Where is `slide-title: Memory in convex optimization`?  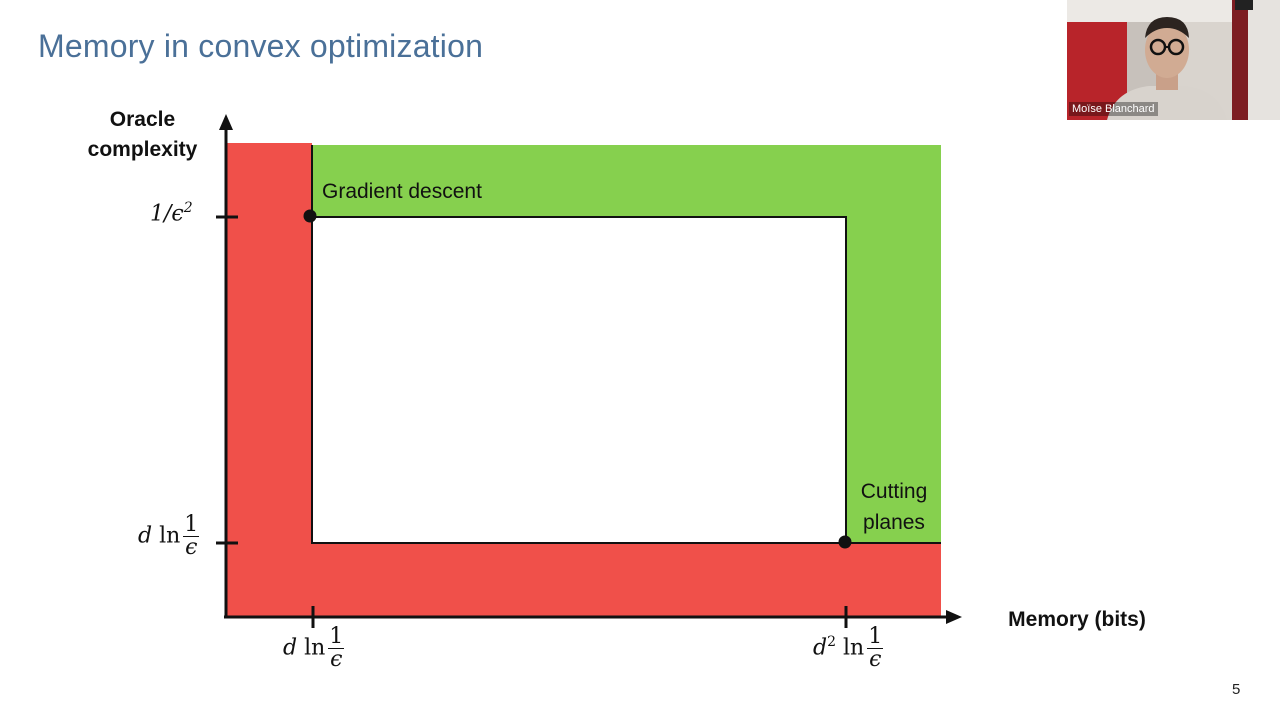 slide-title: Memory in convex optimization is located at coordinates (261, 46).